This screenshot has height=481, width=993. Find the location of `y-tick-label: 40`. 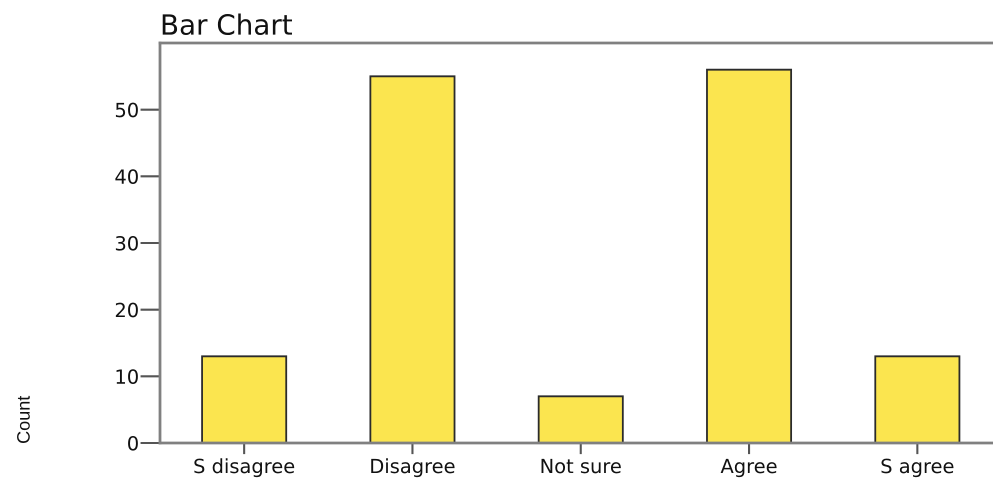

y-tick-label: 40 is located at coordinates (126, 176).